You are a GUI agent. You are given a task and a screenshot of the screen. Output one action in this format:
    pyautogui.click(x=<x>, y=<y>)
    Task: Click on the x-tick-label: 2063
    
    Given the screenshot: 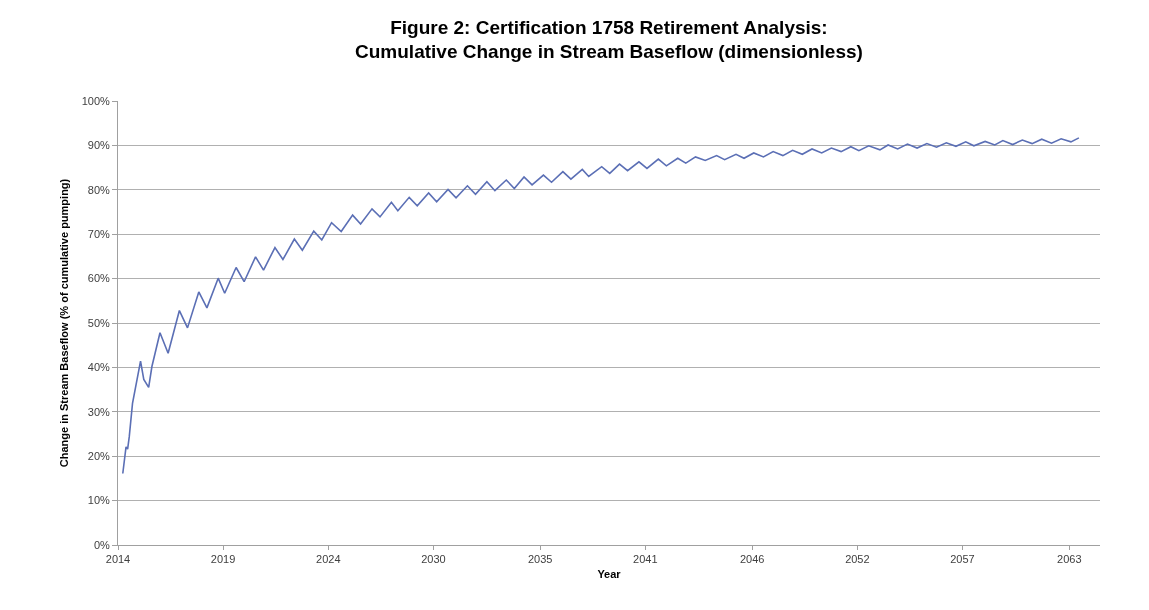 What is the action you would take?
    pyautogui.click(x=1069, y=559)
    